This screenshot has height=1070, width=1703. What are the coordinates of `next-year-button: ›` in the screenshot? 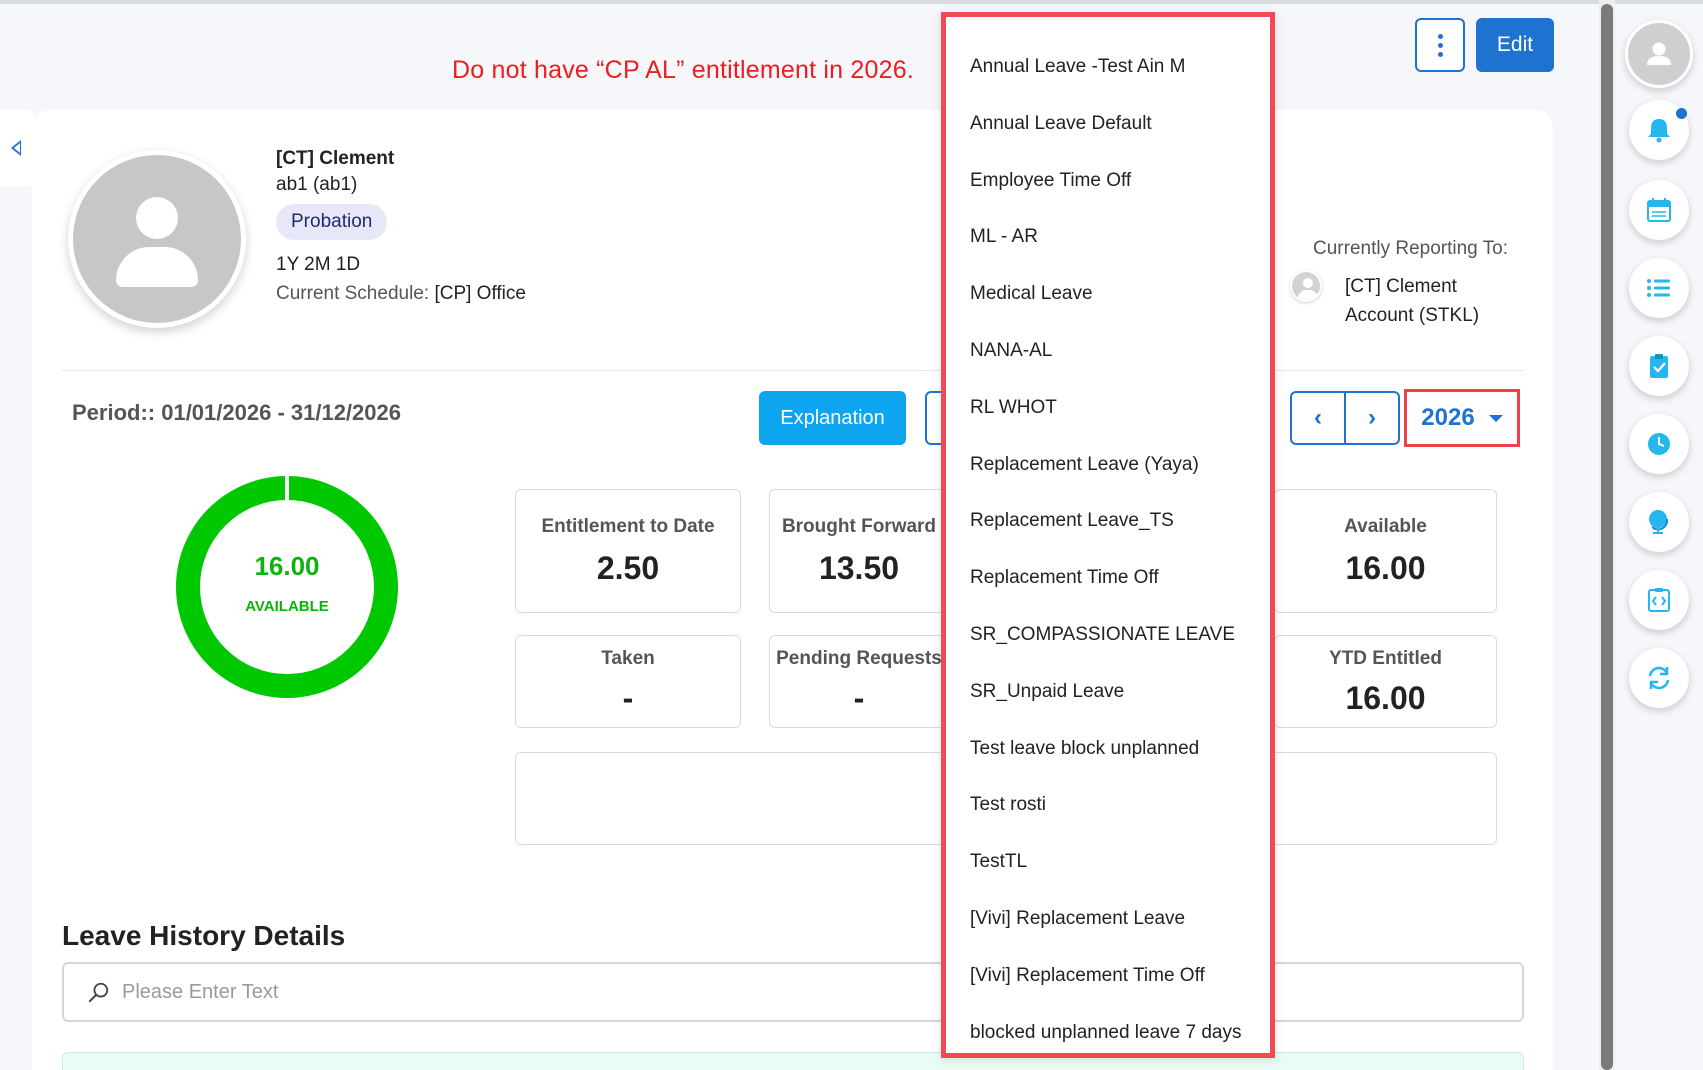 It's located at (1371, 418).